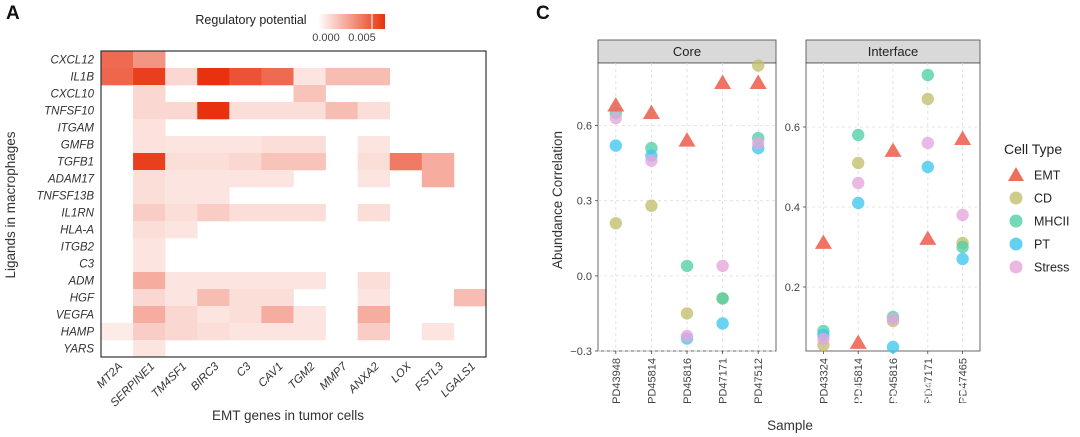 The image size is (1080, 437). What do you see at coordinates (759, 381) in the screenshot?
I see `x-tick-label: PD47512` at bounding box center [759, 381].